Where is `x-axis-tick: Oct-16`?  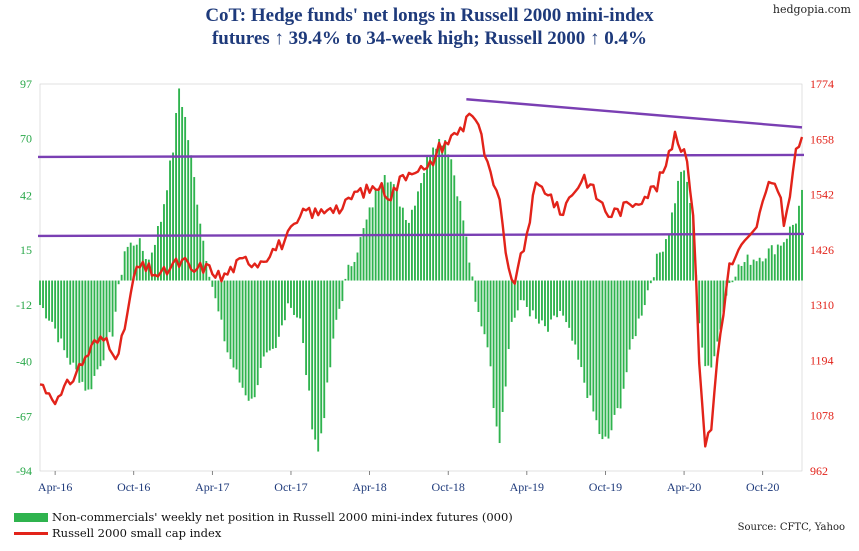 x-axis-tick: Oct-16 is located at coordinates (133, 487).